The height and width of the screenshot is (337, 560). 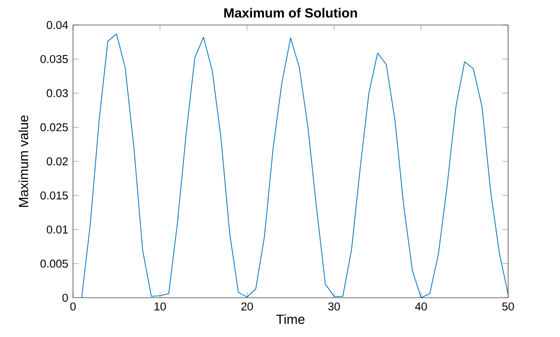 I want to click on y-tick-label: 0.005, so click(x=54, y=264).